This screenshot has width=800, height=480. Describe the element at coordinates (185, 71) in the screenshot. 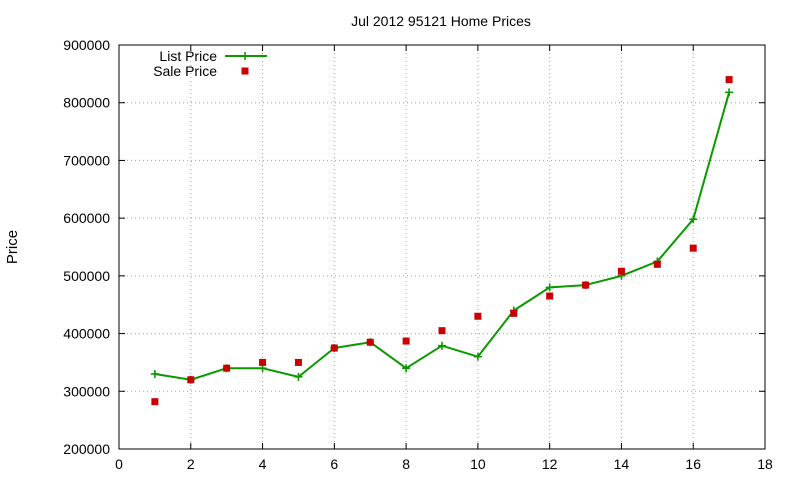

I see `legend-label-sale-price: Sale Price` at that location.